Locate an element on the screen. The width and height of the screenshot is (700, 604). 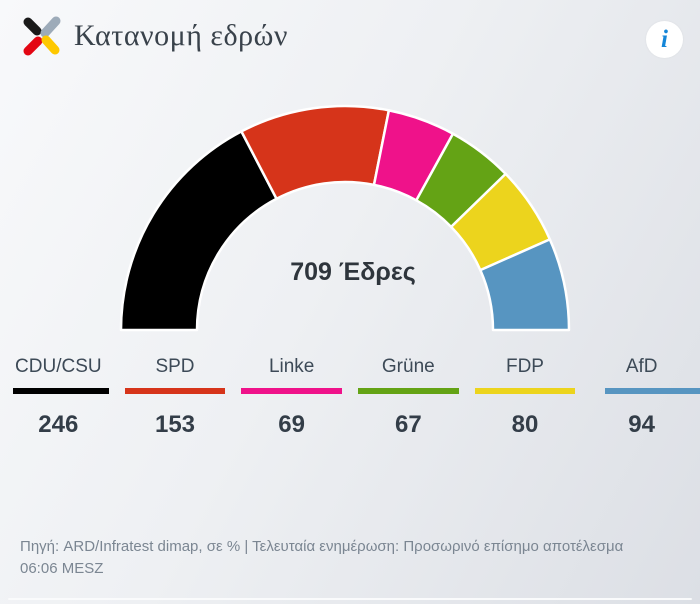
bottom-divider is located at coordinates (350, 599).